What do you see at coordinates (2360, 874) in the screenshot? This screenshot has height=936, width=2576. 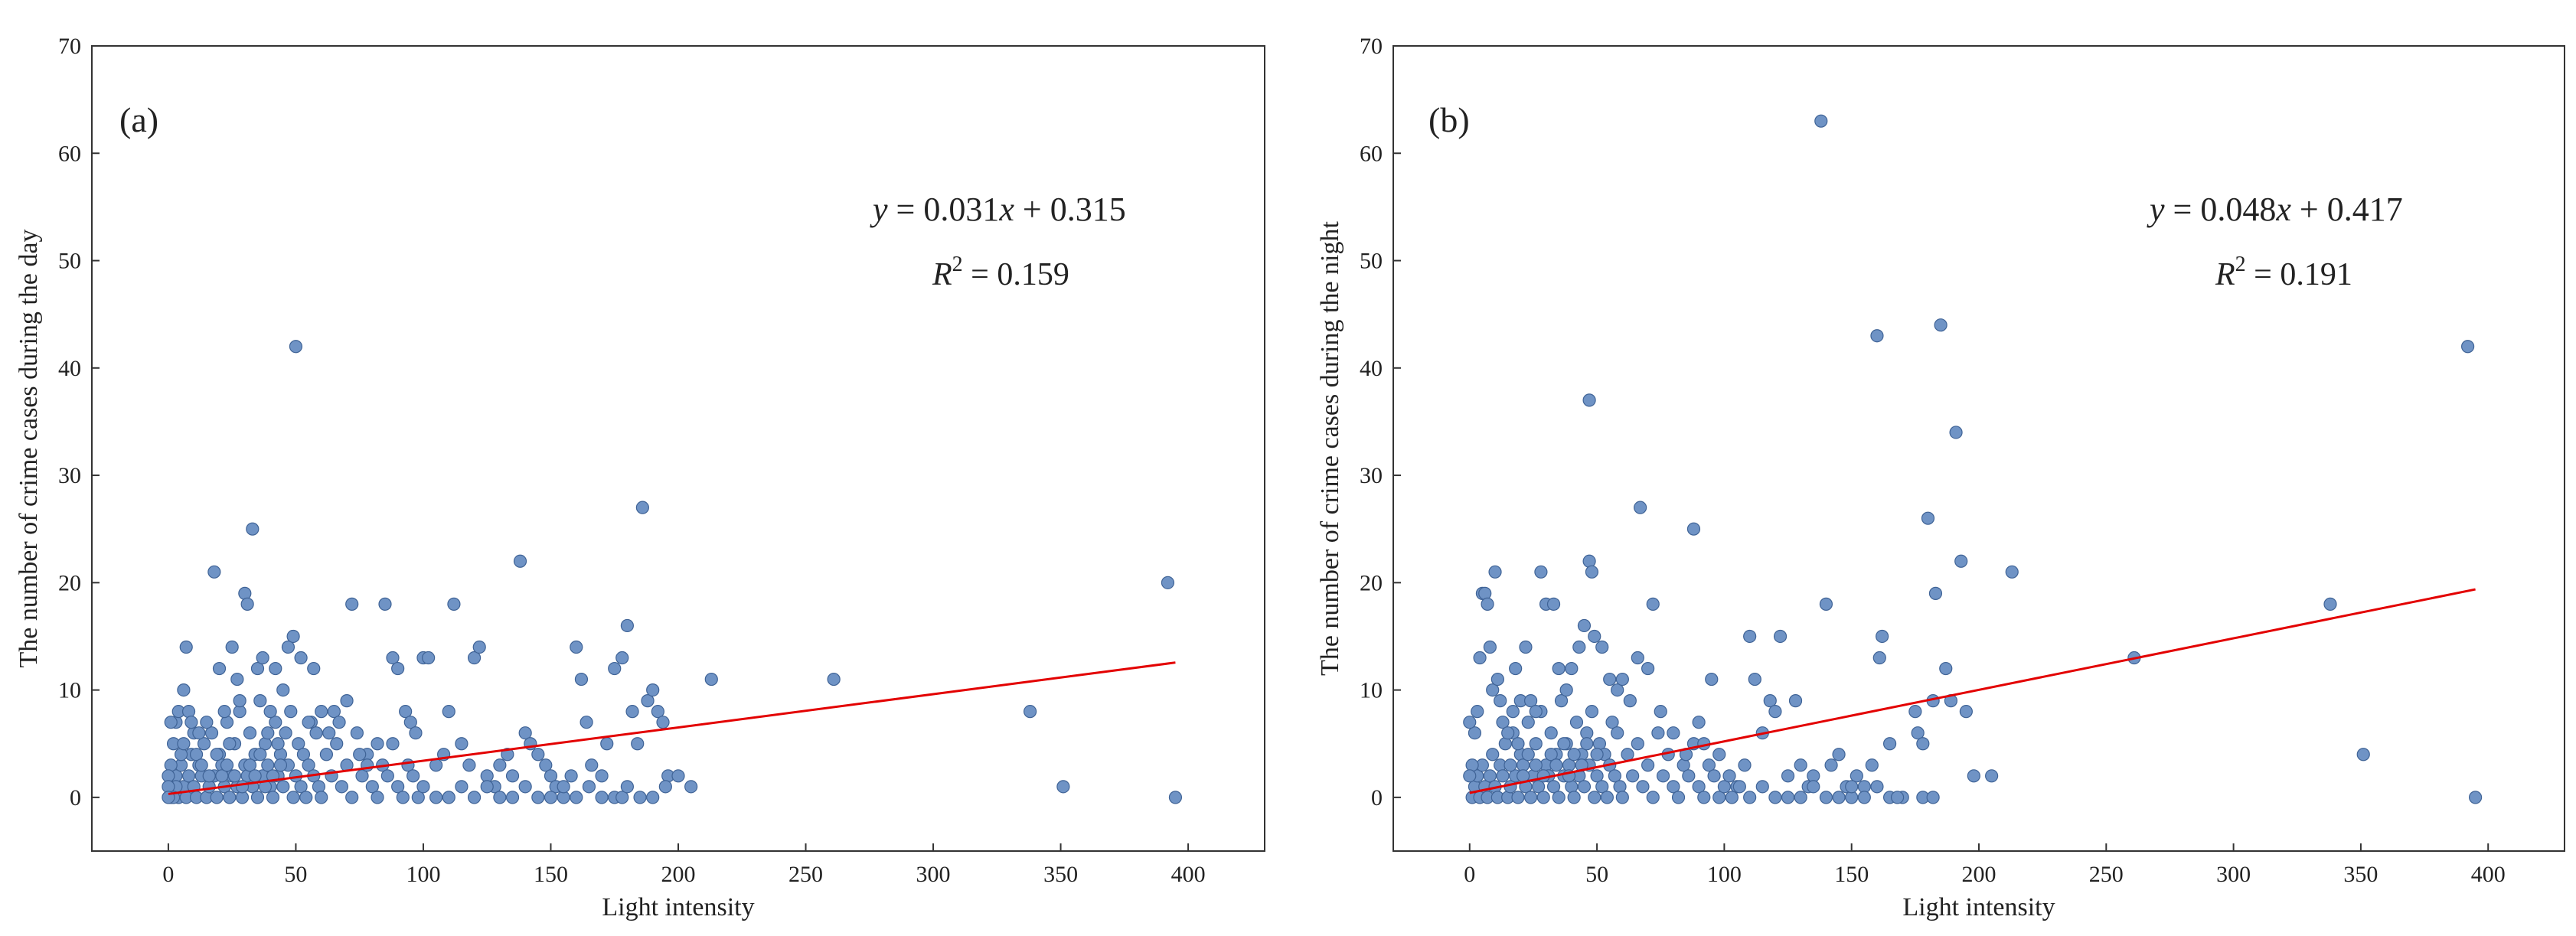 I see `panel-b-x-tick-label: 350` at bounding box center [2360, 874].